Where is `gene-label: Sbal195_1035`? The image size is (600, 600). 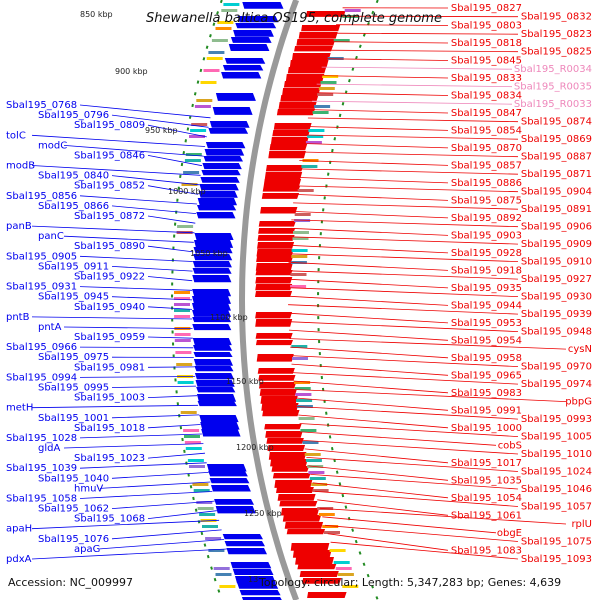 gene-label: Sbal195_1035 is located at coordinates (486, 480).